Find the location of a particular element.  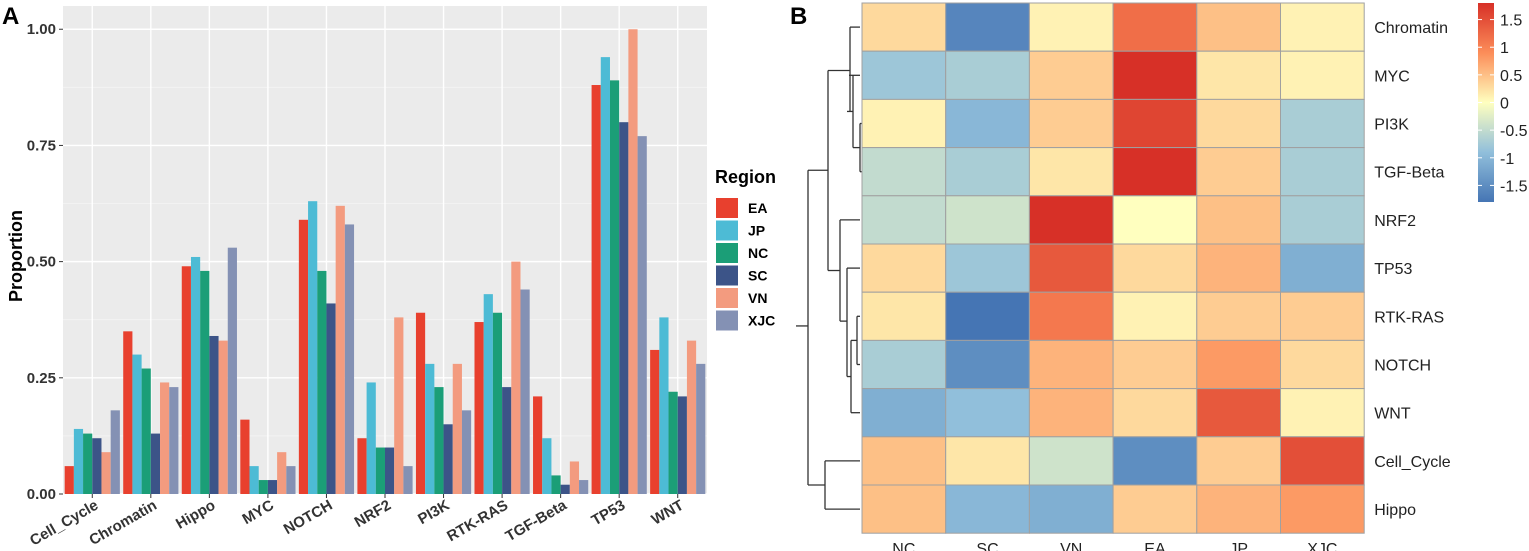

x-tick-label: Chromatin is located at coordinates (122, 523).